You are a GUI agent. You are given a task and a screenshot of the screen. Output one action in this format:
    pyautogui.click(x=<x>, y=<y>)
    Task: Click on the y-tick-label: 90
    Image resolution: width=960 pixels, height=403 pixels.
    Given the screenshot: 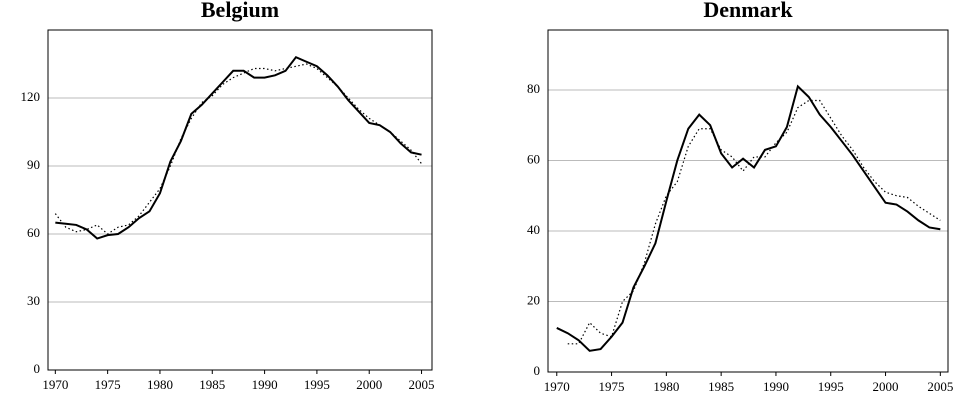 What is the action you would take?
    pyautogui.click(x=33, y=164)
    